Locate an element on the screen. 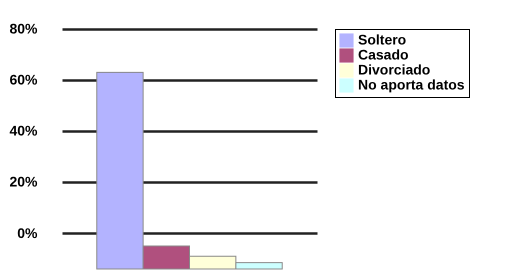 Image resolution: width=531 pixels, height=273 pixels. y-tick-label: 60% is located at coordinates (23, 80).